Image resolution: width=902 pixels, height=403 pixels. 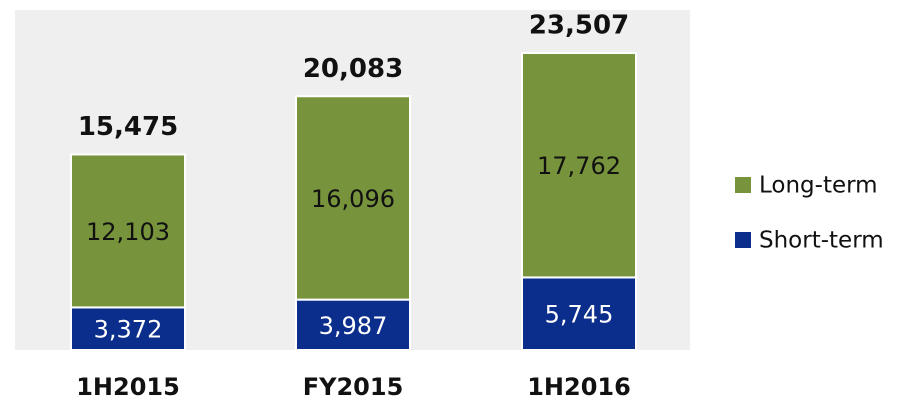 I want to click on segment-label: 3,987, so click(x=353, y=326).